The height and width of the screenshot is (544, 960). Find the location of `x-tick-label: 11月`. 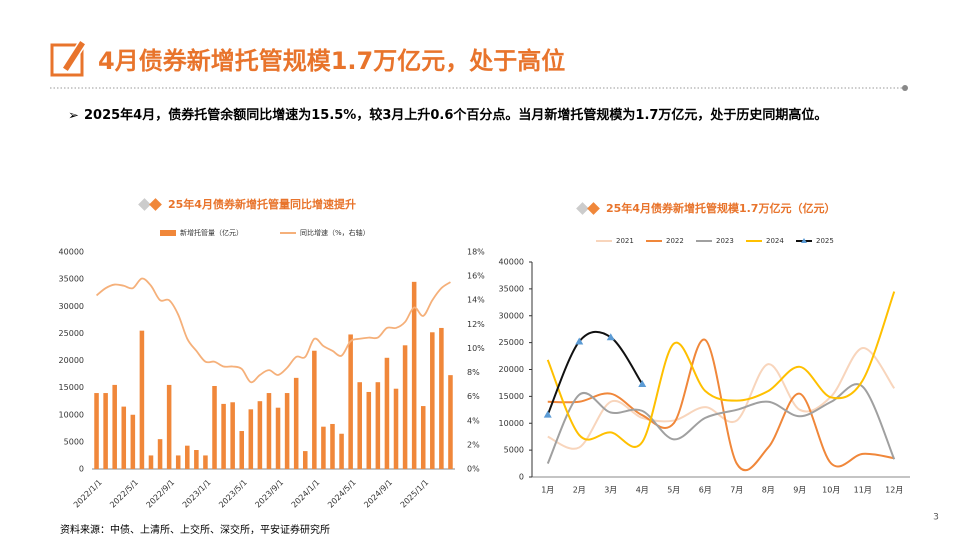

x-tick-label: 11月 is located at coordinates (863, 490).